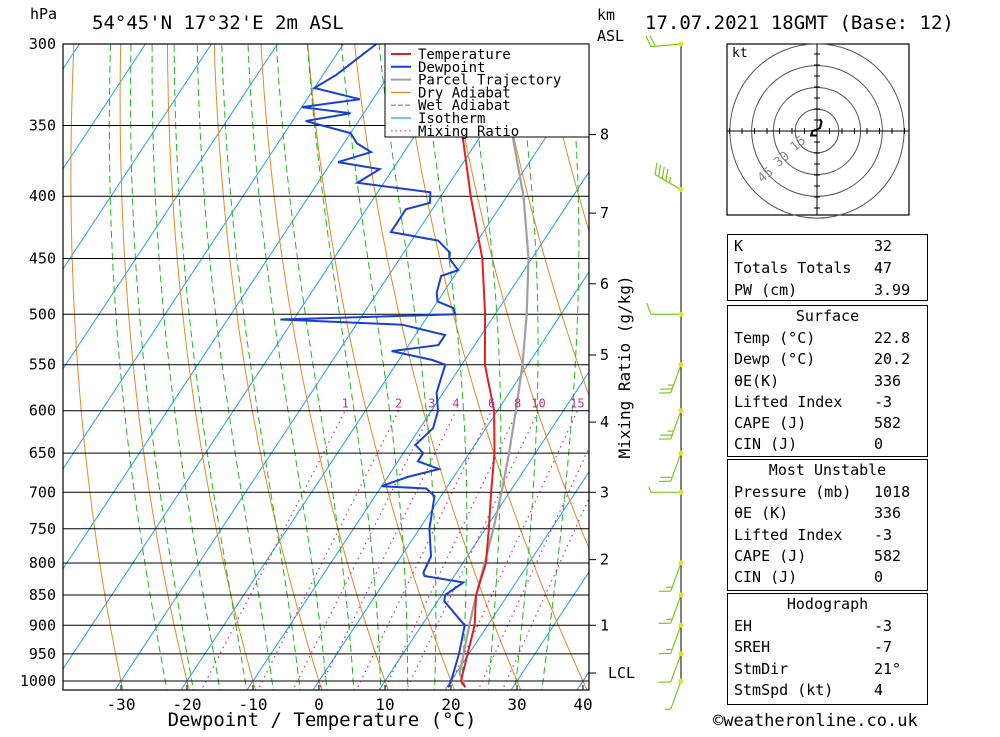 This screenshot has width=1000, height=737. I want to click on height-tick-label: 3, so click(604, 492).